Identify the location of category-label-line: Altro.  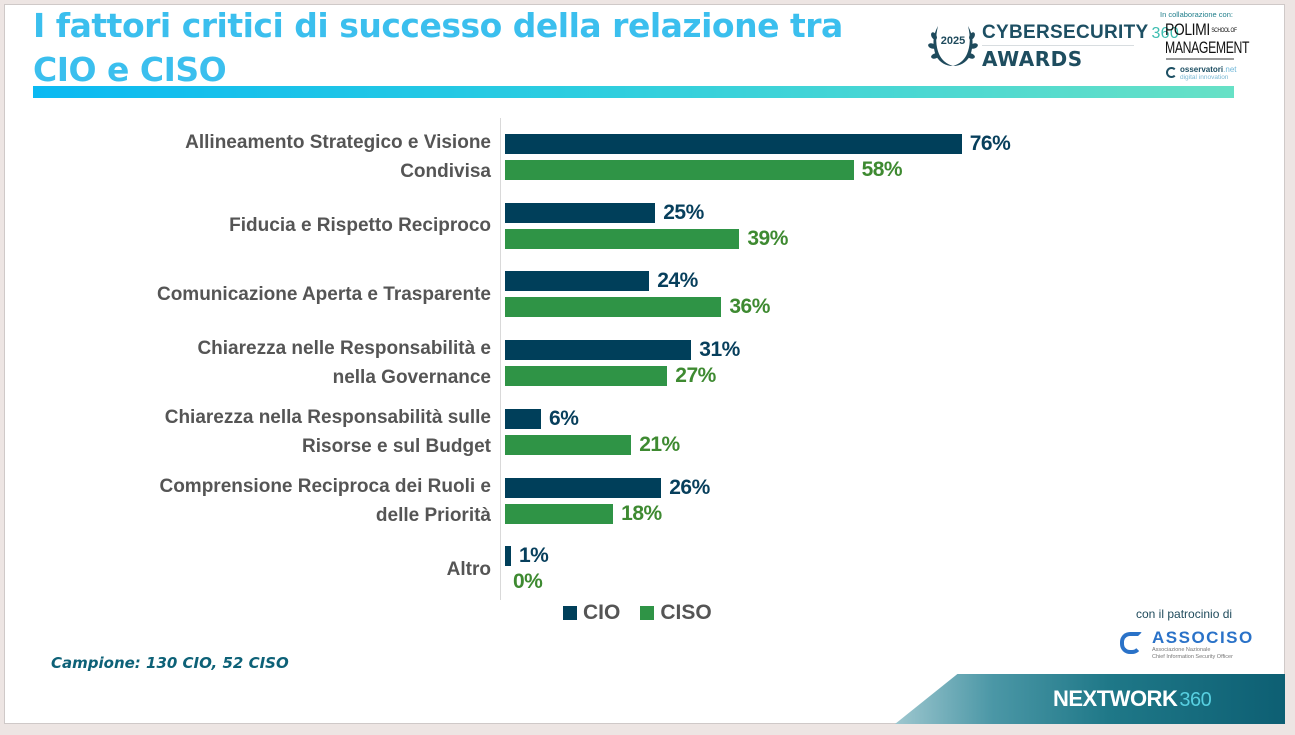
(468, 569).